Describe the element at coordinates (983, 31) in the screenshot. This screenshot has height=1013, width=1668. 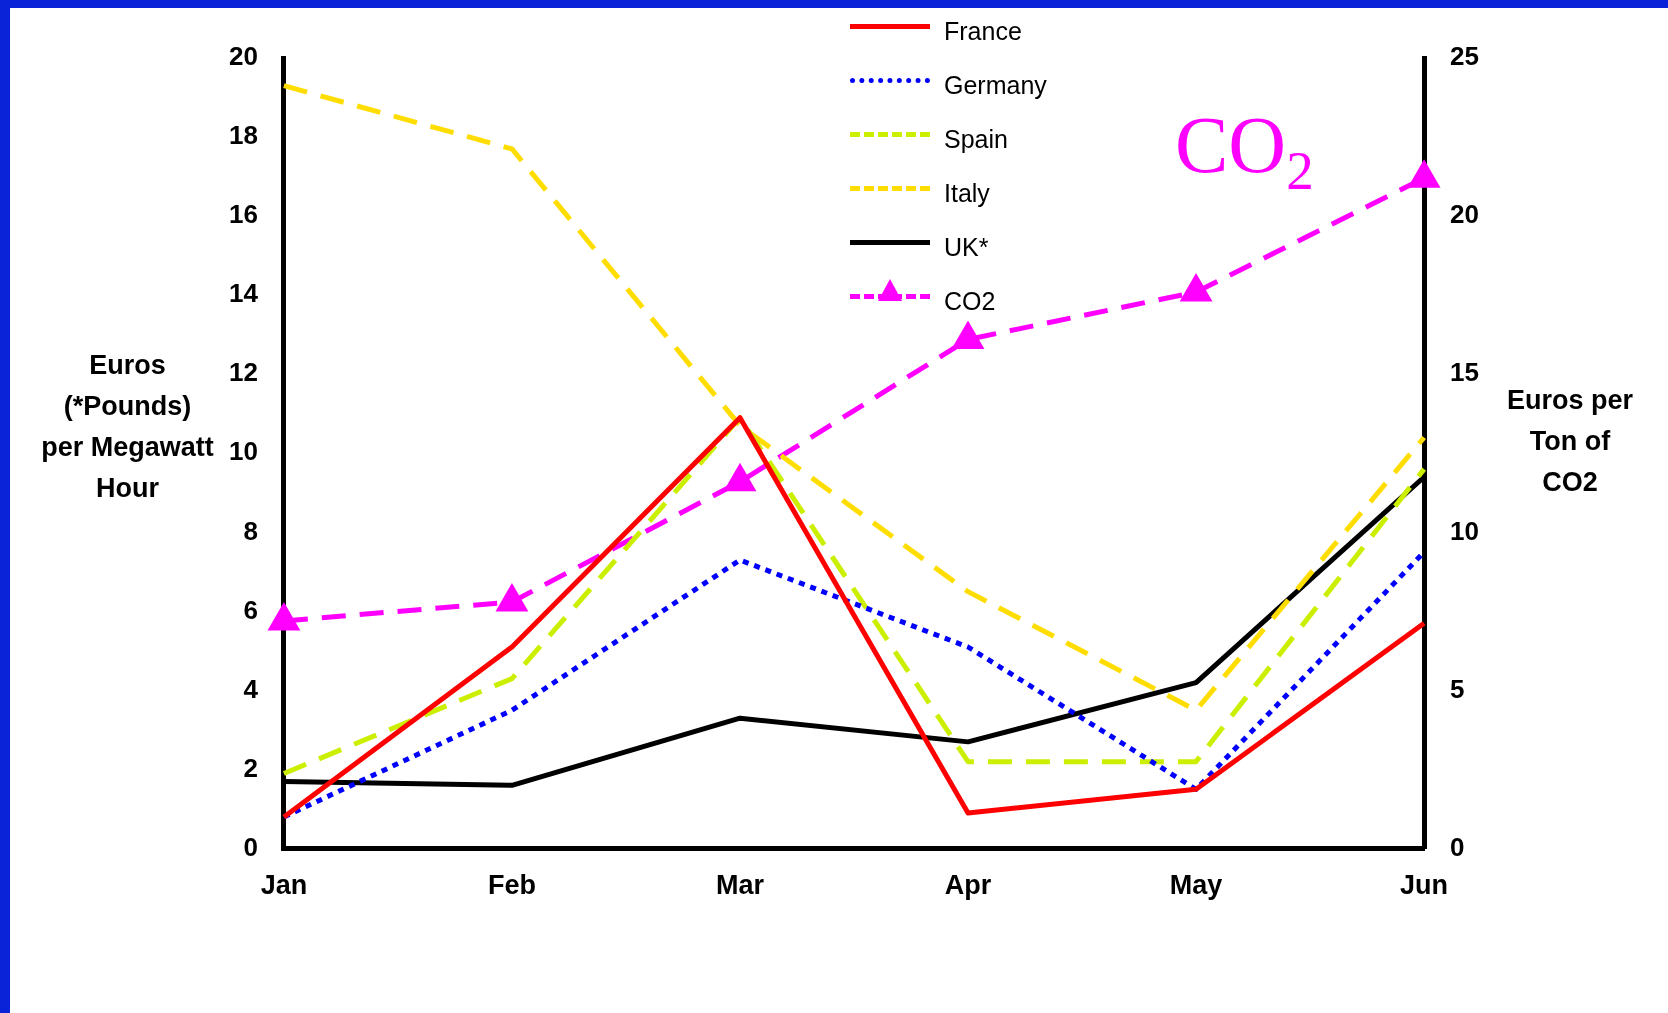
I see `legend-label: France` at that location.